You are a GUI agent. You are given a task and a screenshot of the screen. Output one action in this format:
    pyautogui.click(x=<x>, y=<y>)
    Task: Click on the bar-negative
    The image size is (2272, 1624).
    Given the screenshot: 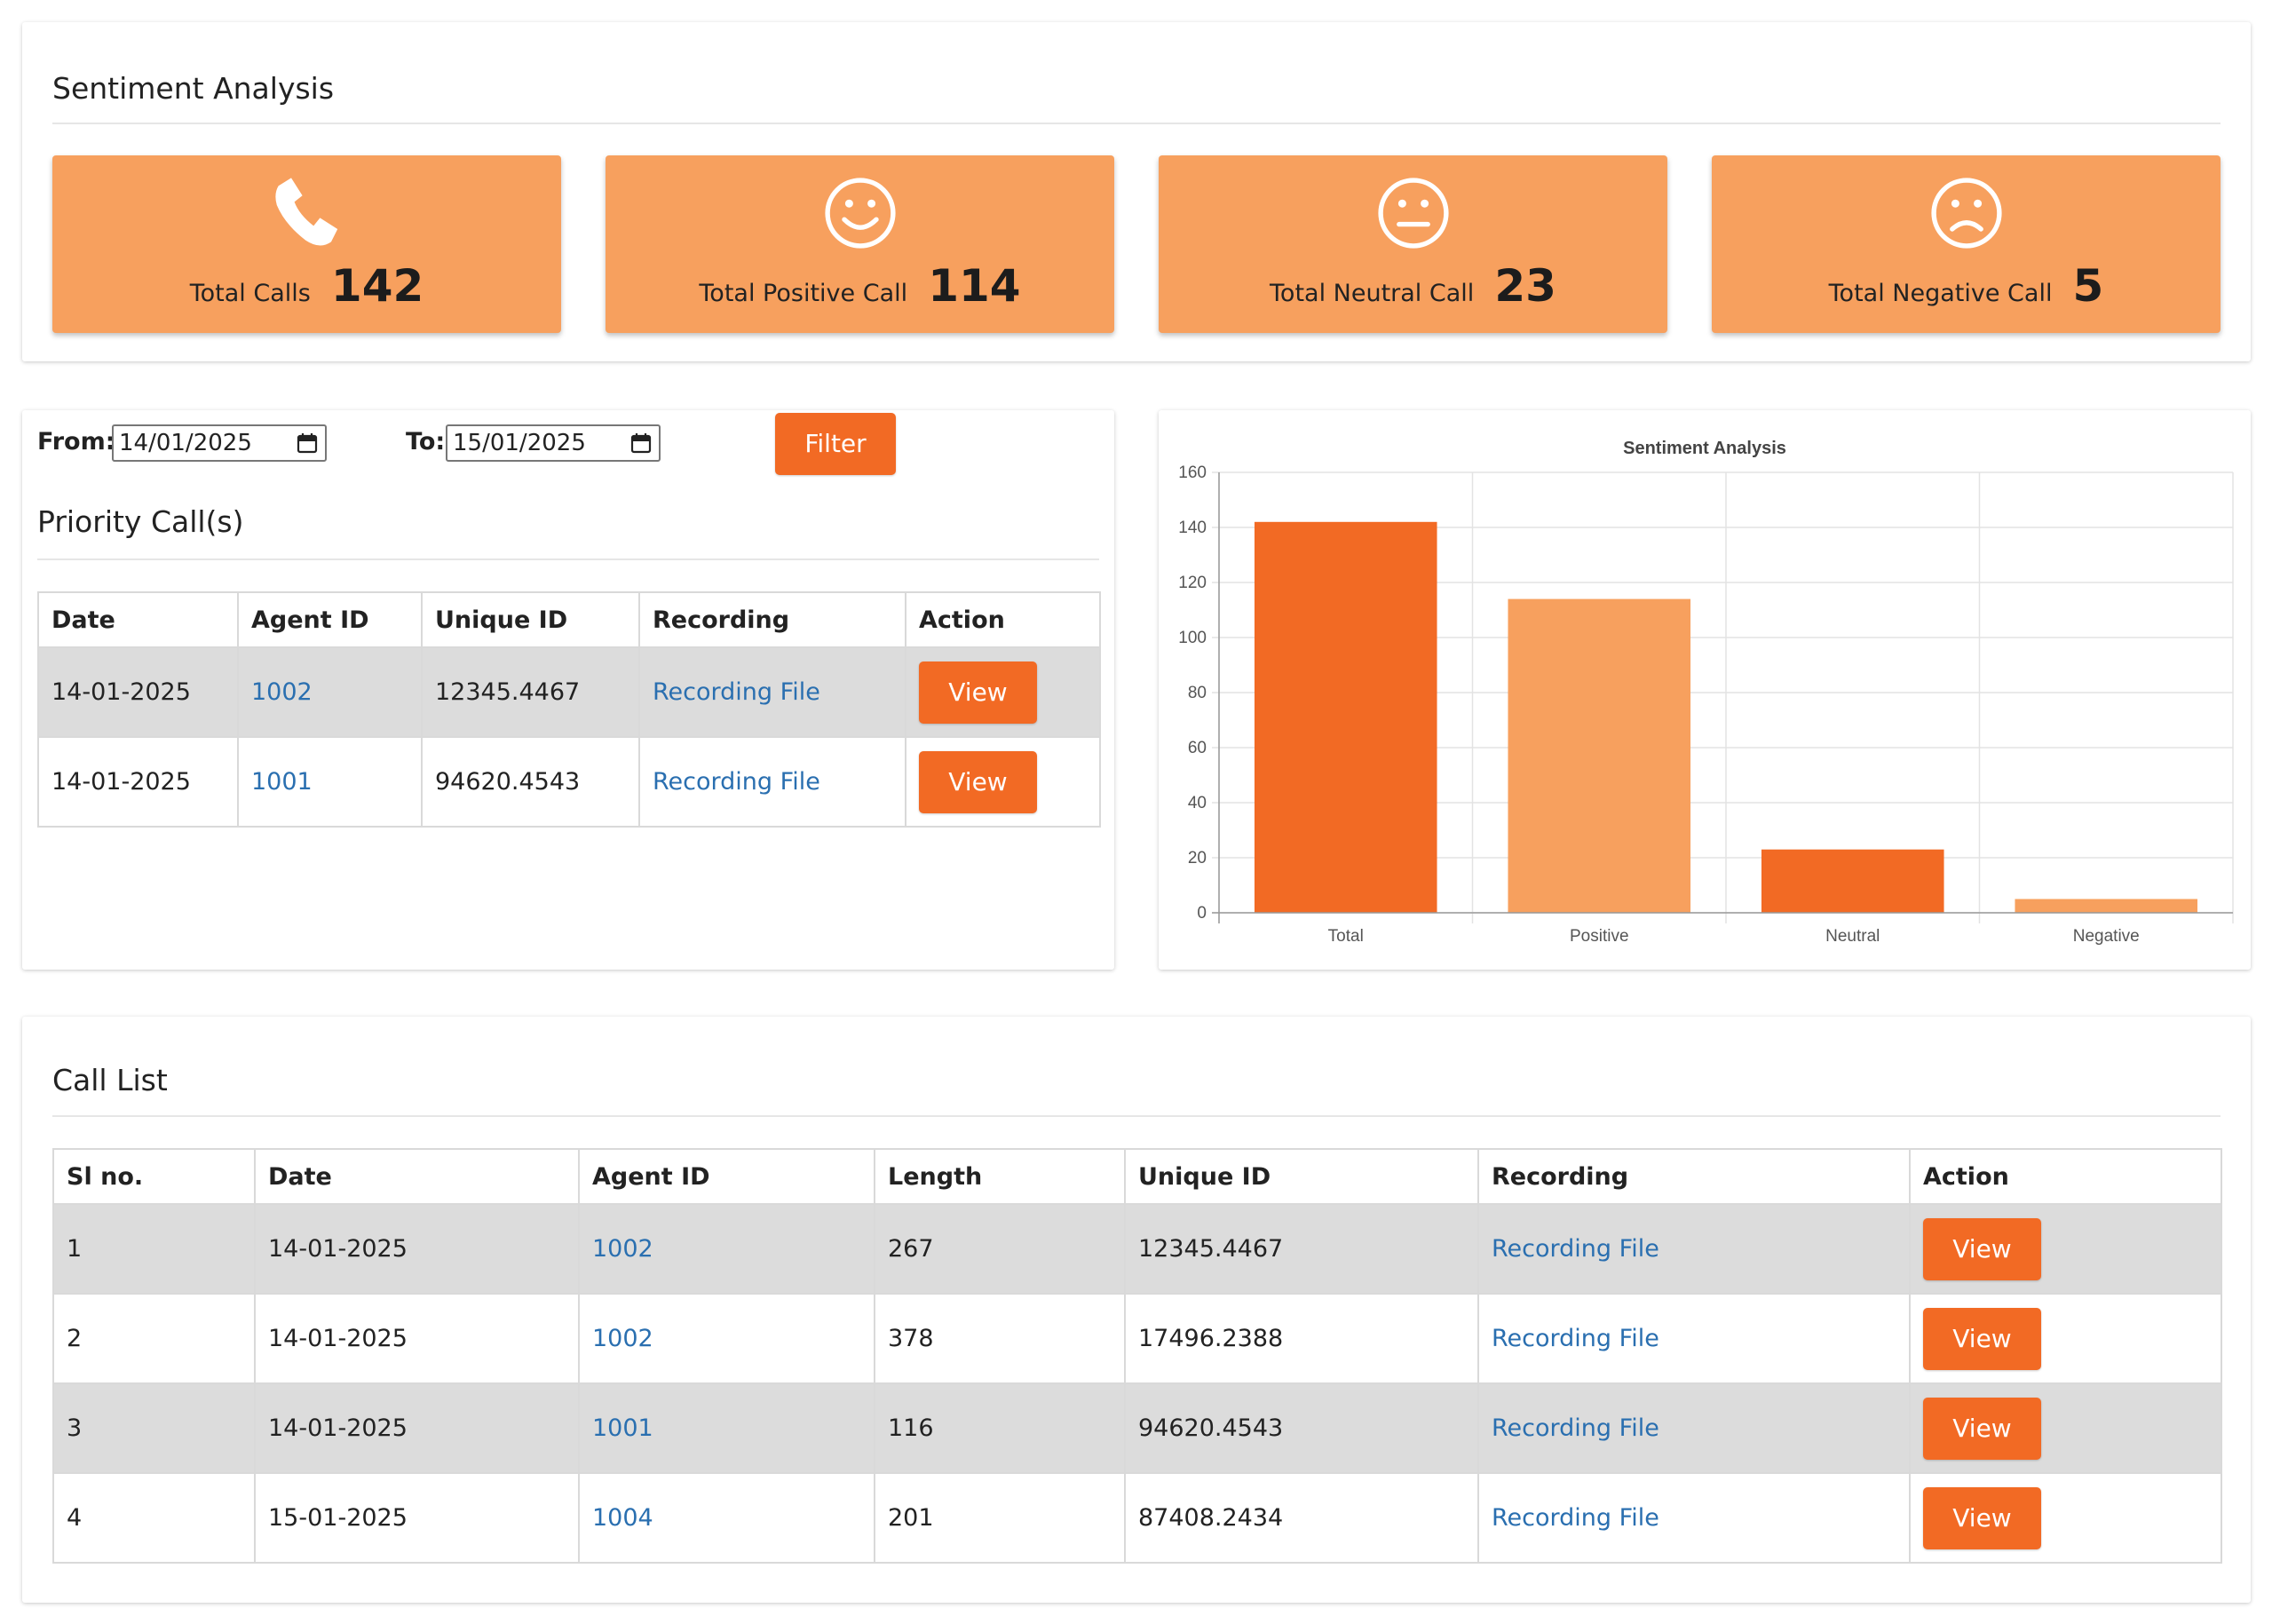 What is the action you would take?
    pyautogui.click(x=2106, y=906)
    